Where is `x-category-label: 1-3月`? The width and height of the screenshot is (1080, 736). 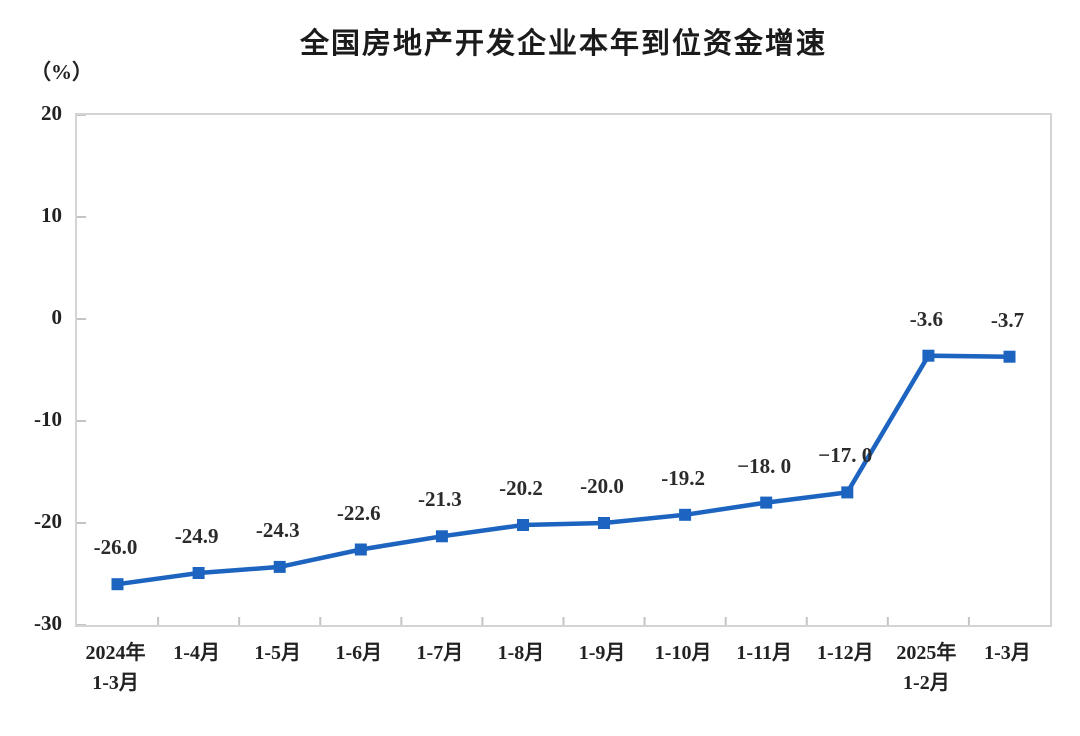
x-category-label: 1-3月 is located at coordinates (1007, 653).